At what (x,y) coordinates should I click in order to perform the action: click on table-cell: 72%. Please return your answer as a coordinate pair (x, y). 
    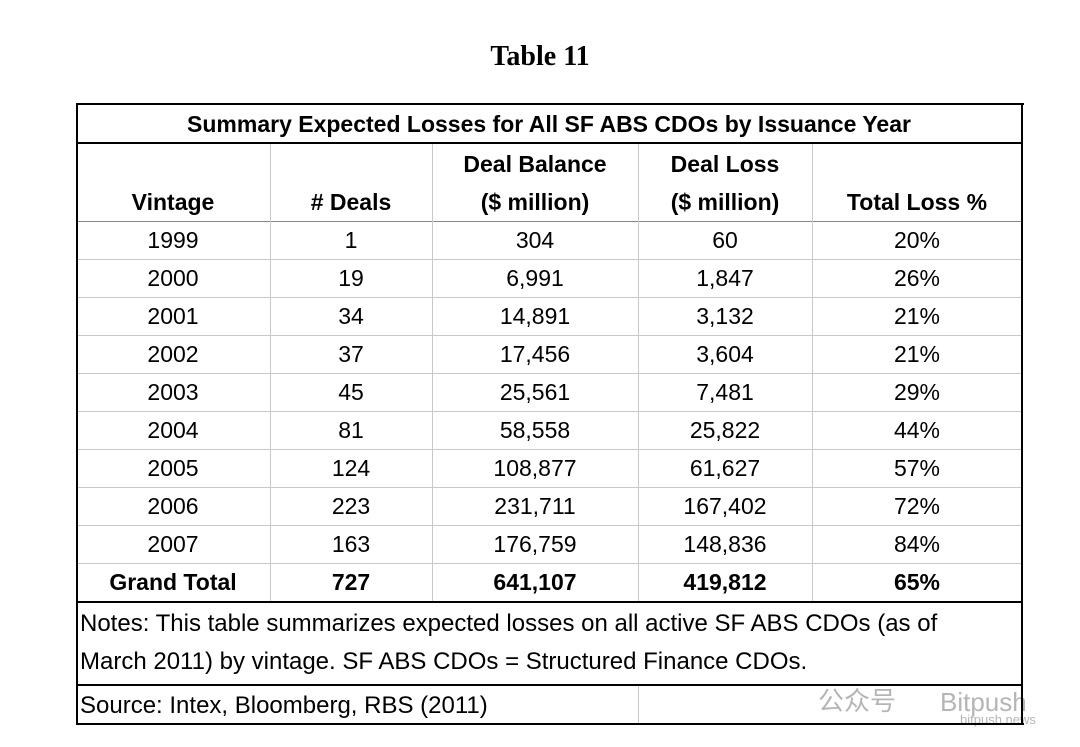
    Looking at the image, I should click on (917, 506).